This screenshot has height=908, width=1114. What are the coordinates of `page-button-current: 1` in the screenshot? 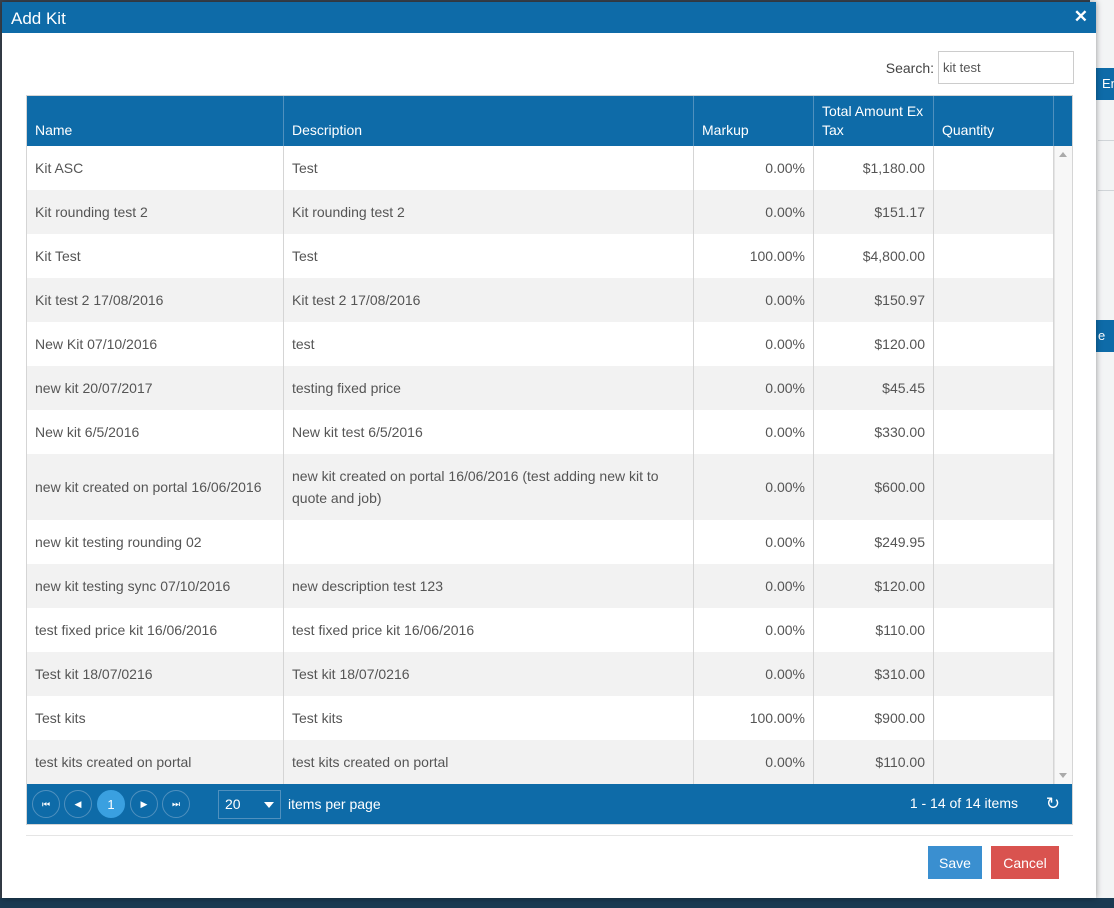 It's located at (111, 804).